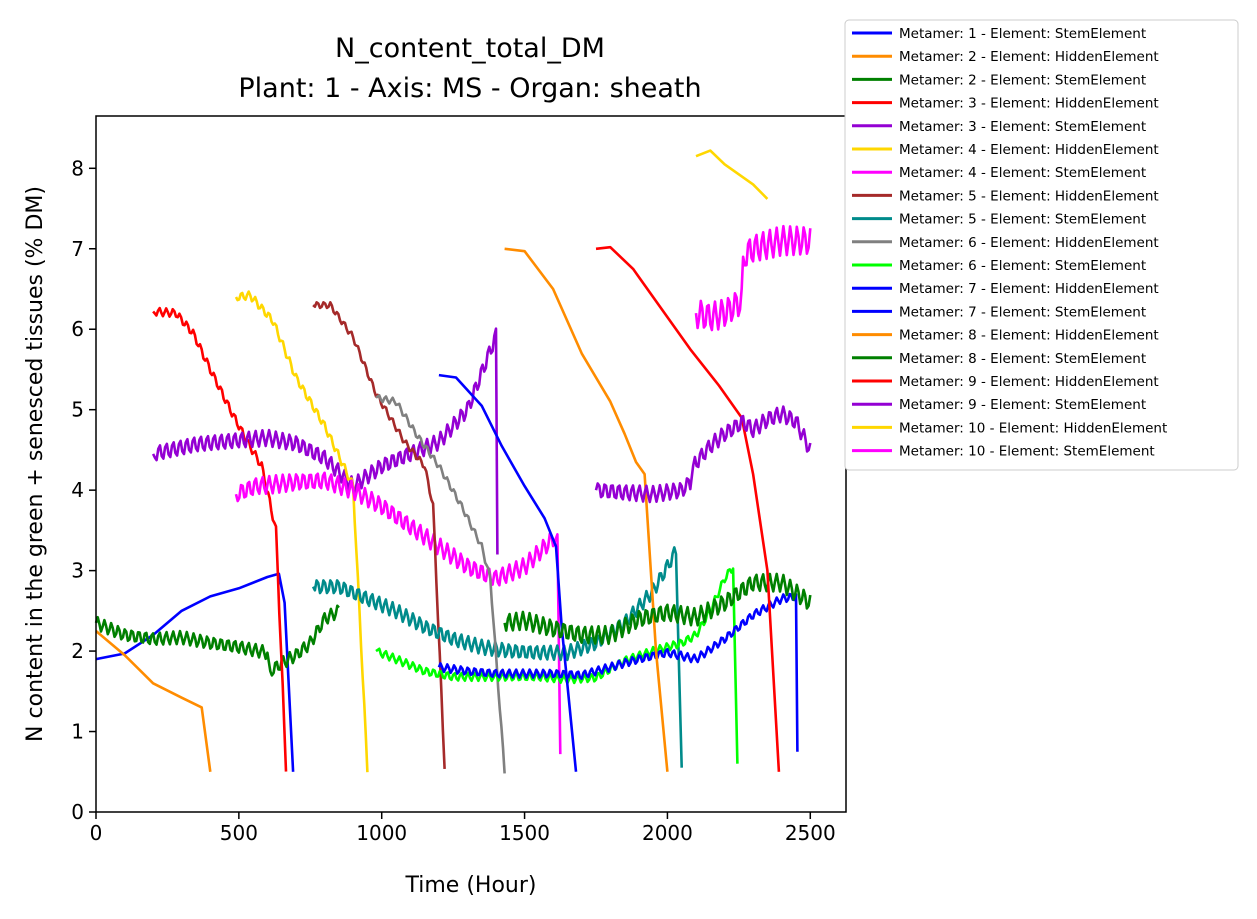 The image size is (1257, 919). I want to click on legend-entry-label: Metamer: 2 - Element: StemElement, so click(1022, 80).